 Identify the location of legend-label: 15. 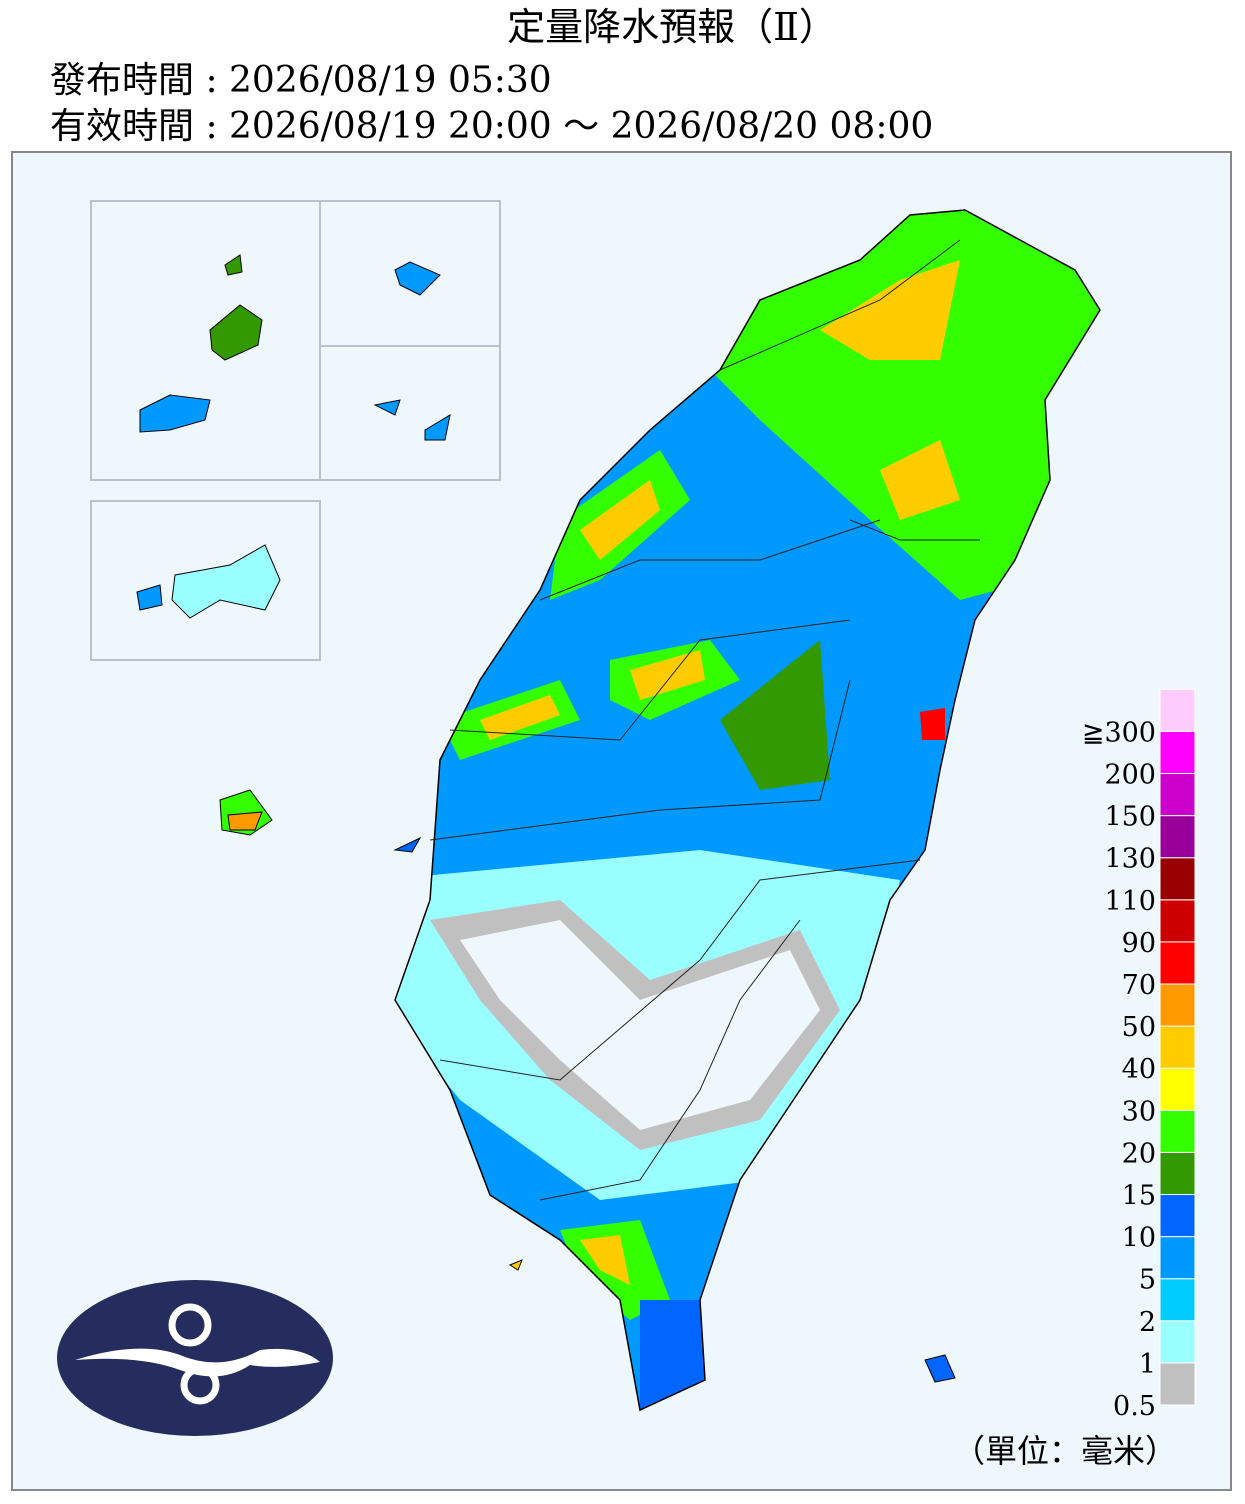
(1139, 1196).